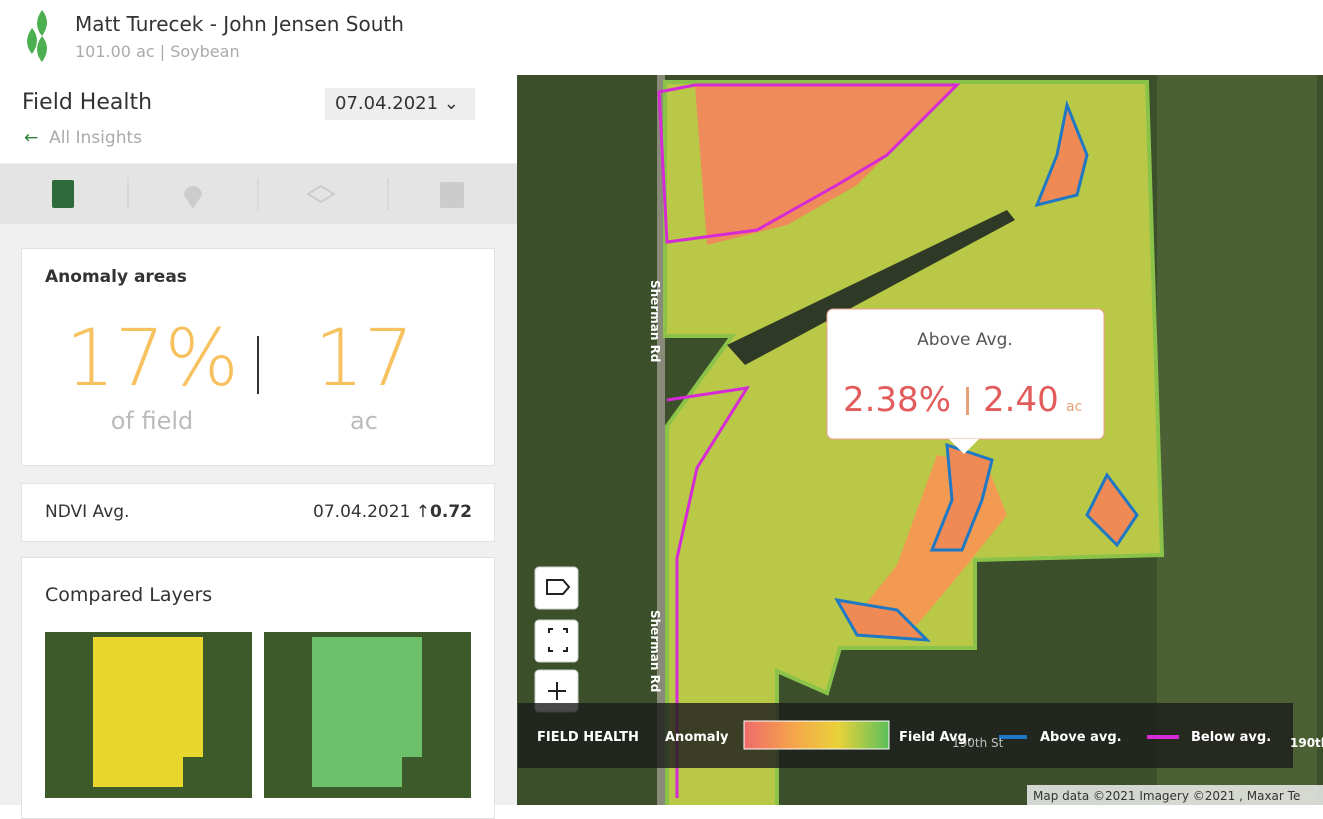 This screenshot has height=819, width=1323. Describe the element at coordinates (935, 737) in the screenshot. I see `legend-field-avg: Field Avg.` at that location.